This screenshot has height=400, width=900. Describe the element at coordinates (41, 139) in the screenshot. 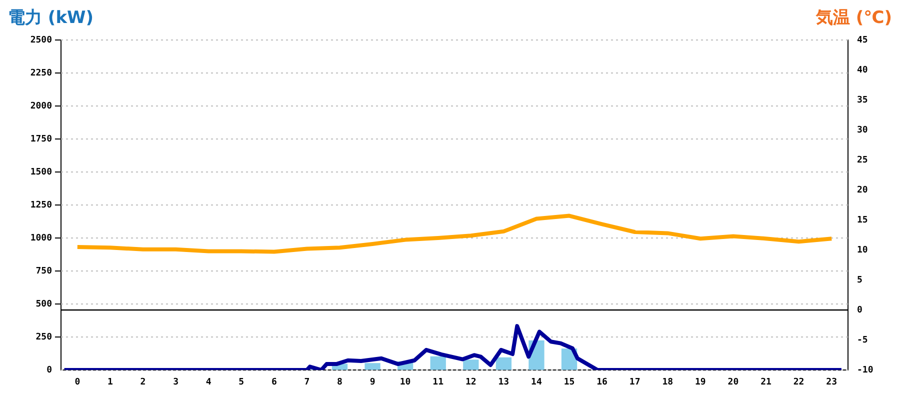

I see `y-tick-label: 1750` at that location.